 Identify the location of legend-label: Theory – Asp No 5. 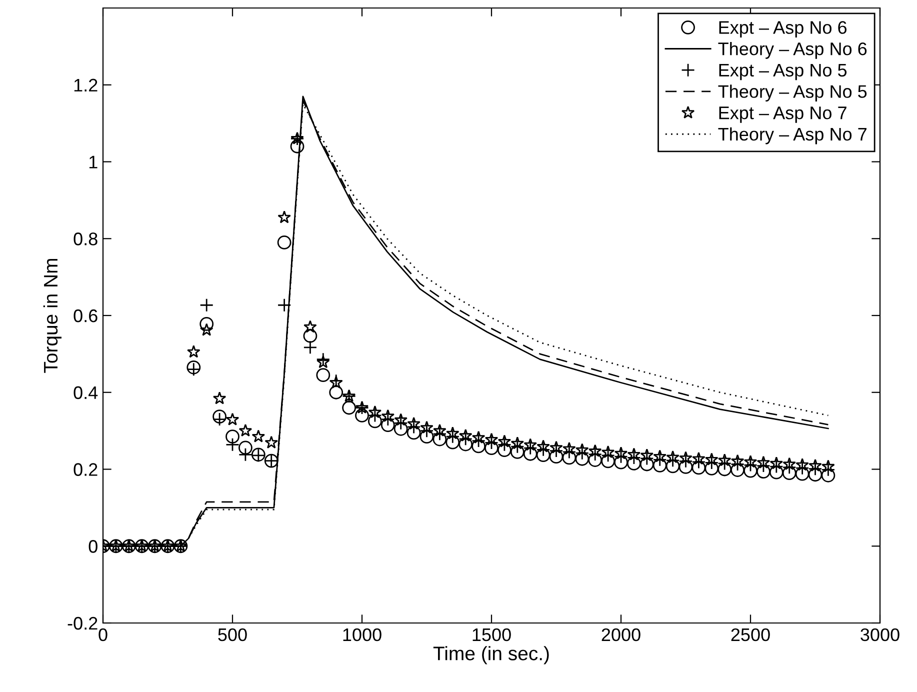
(792, 93).